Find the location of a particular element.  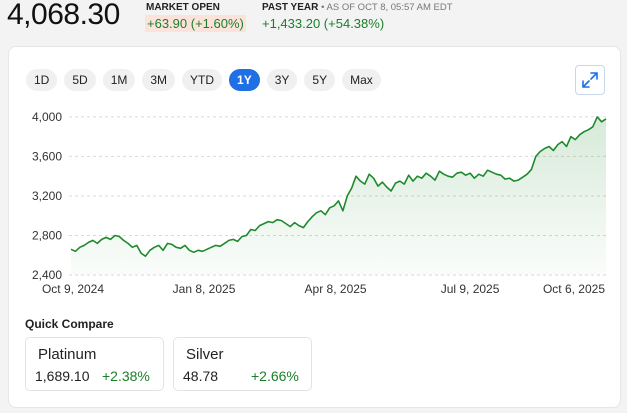

market-change: +63.90 (+1.60%) is located at coordinates (195, 23).